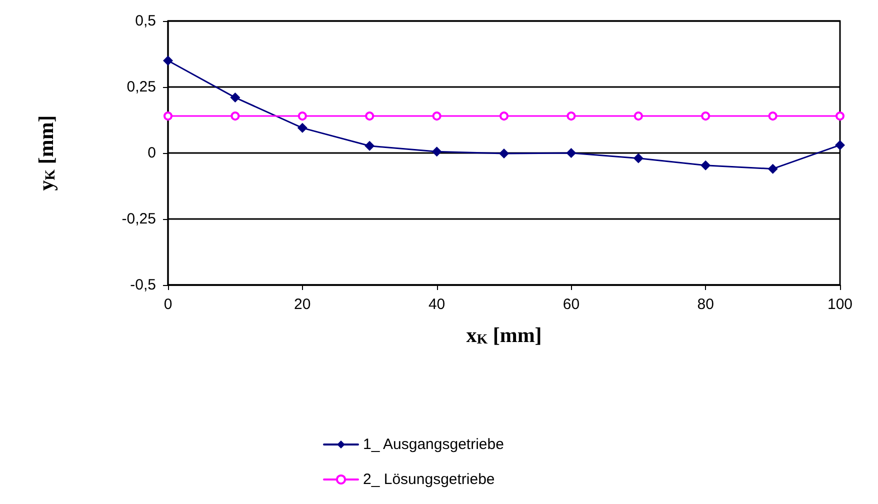 The height and width of the screenshot is (504, 878). I want to click on y-axis-title: yK [mm], so click(46, 153).